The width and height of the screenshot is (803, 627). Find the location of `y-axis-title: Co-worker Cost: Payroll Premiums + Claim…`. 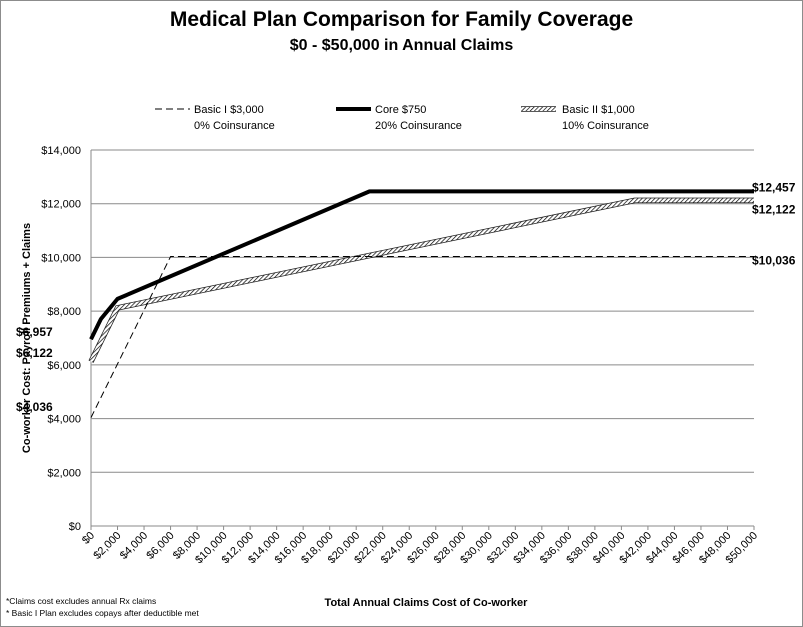

y-axis-title: Co-worker Cost: Payroll Premiums + Claim… is located at coordinates (27, 338).